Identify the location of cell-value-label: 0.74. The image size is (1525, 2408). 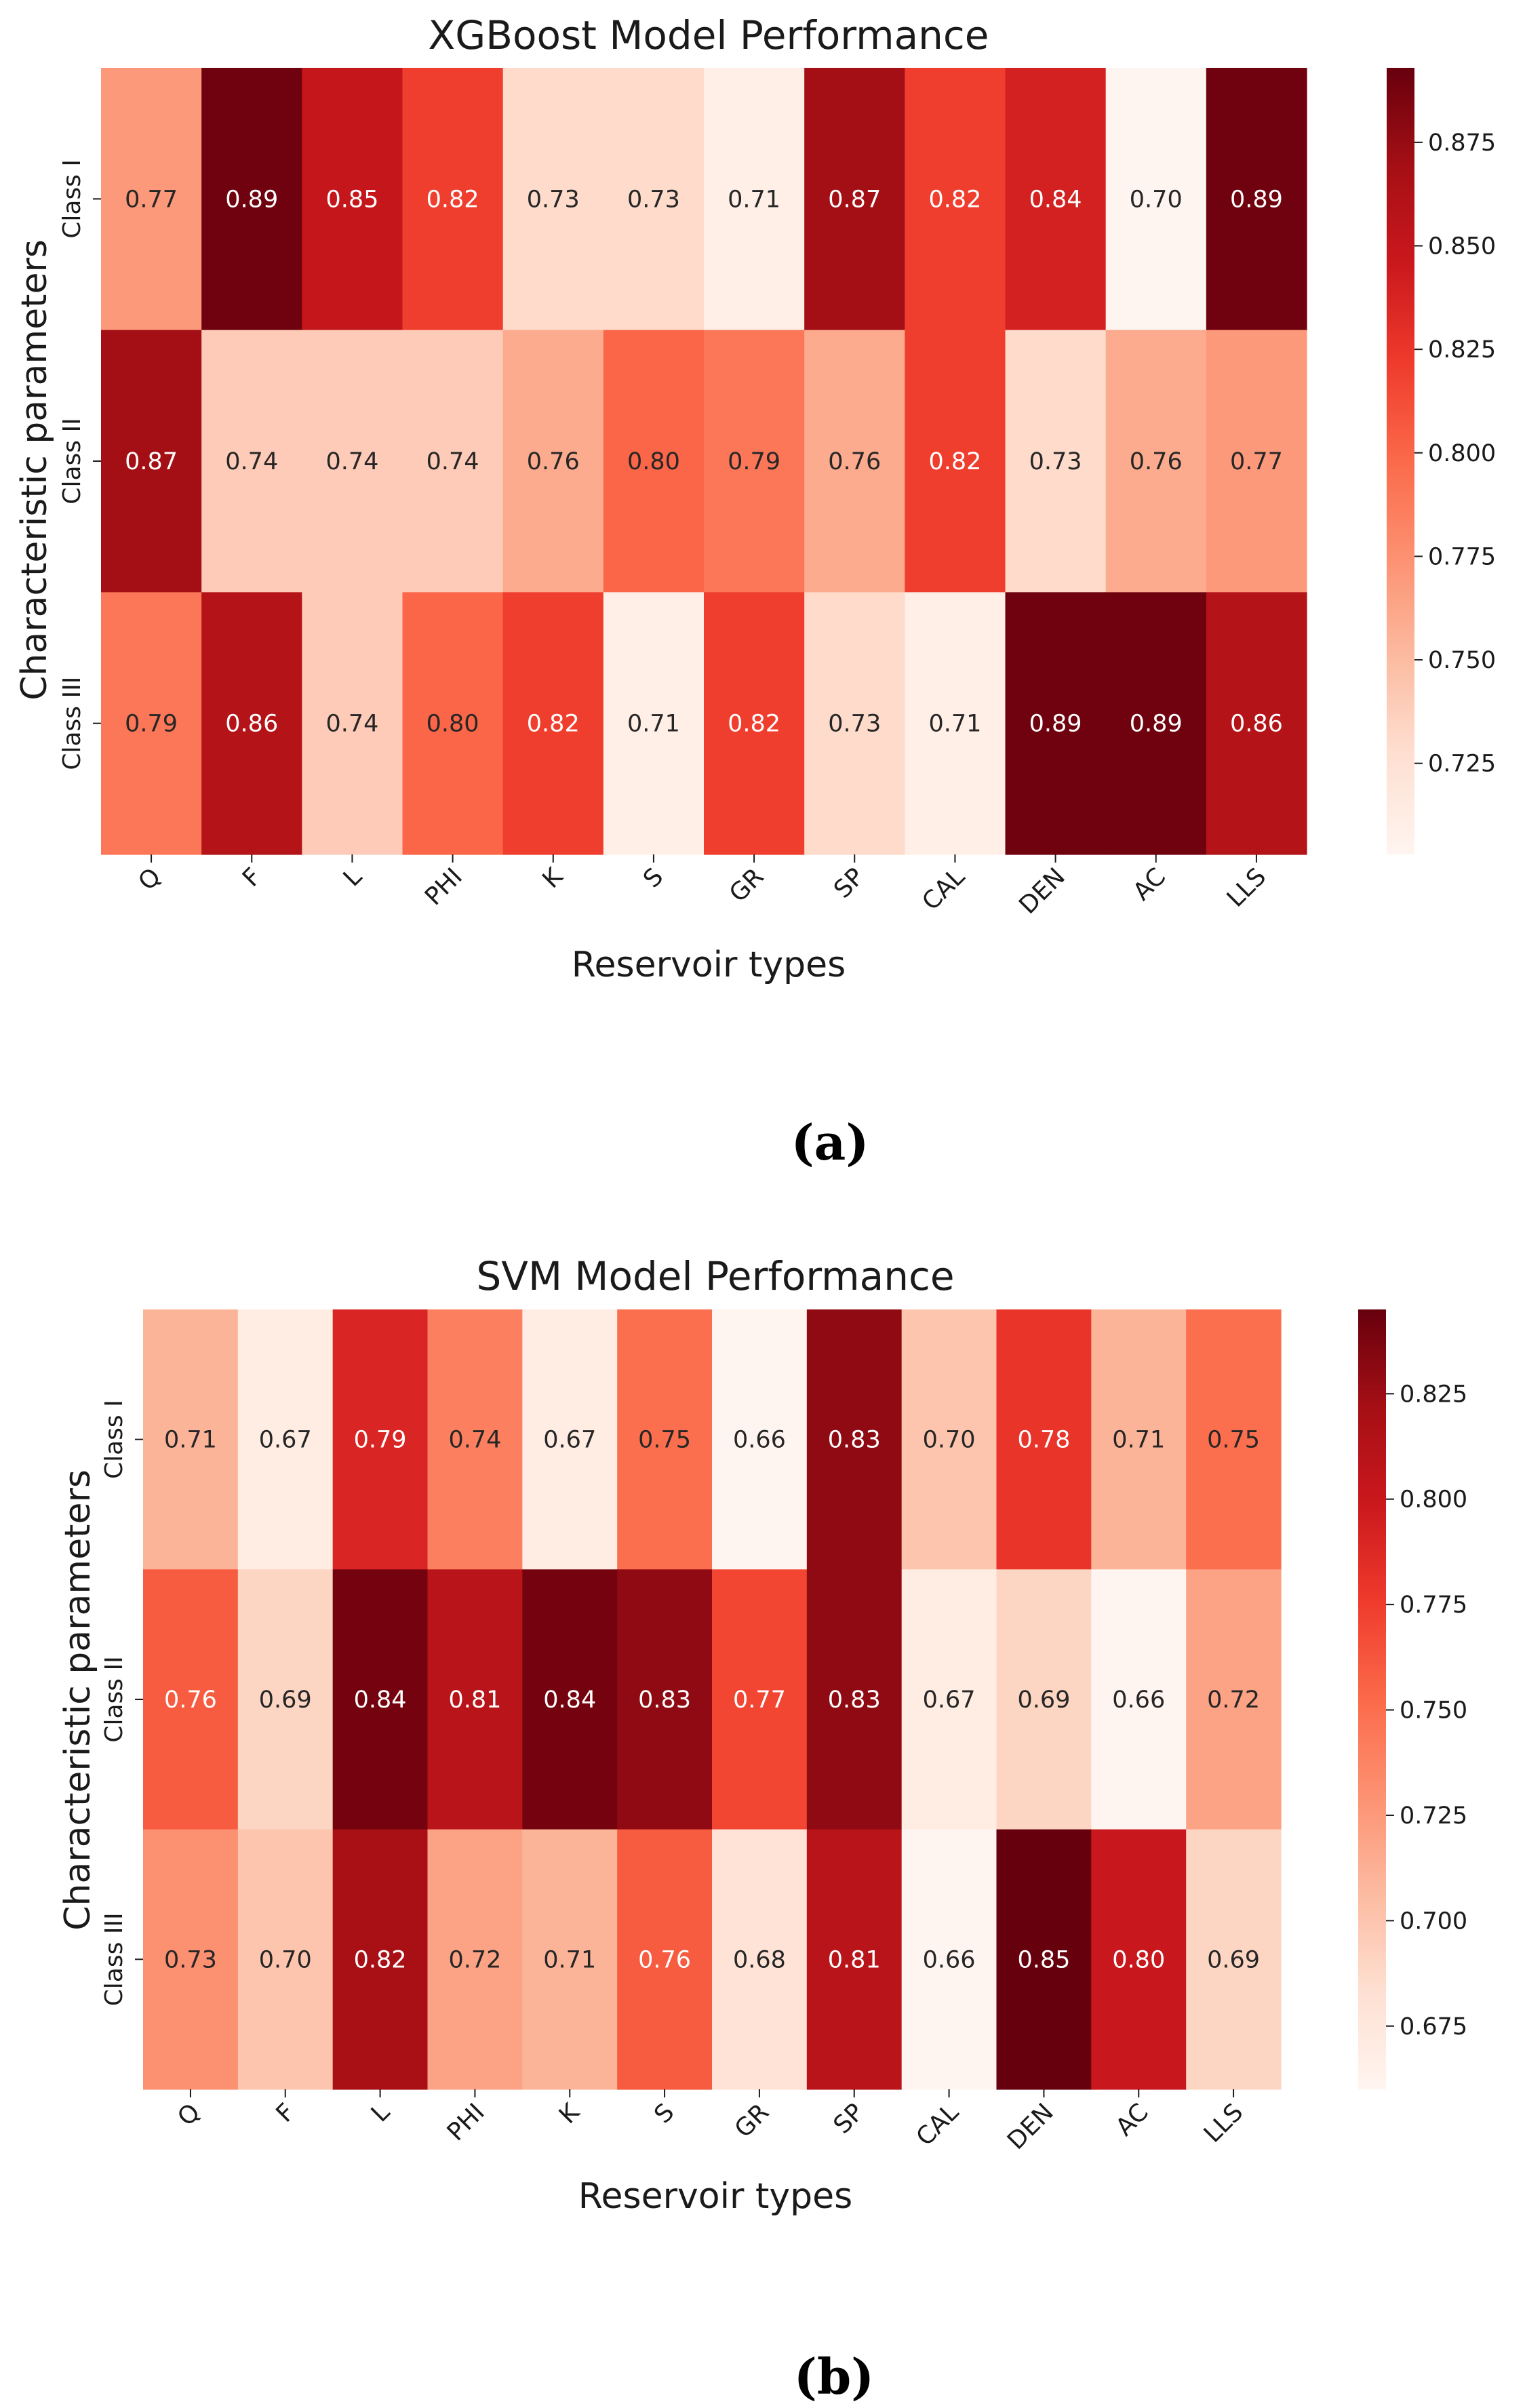
(474, 1440).